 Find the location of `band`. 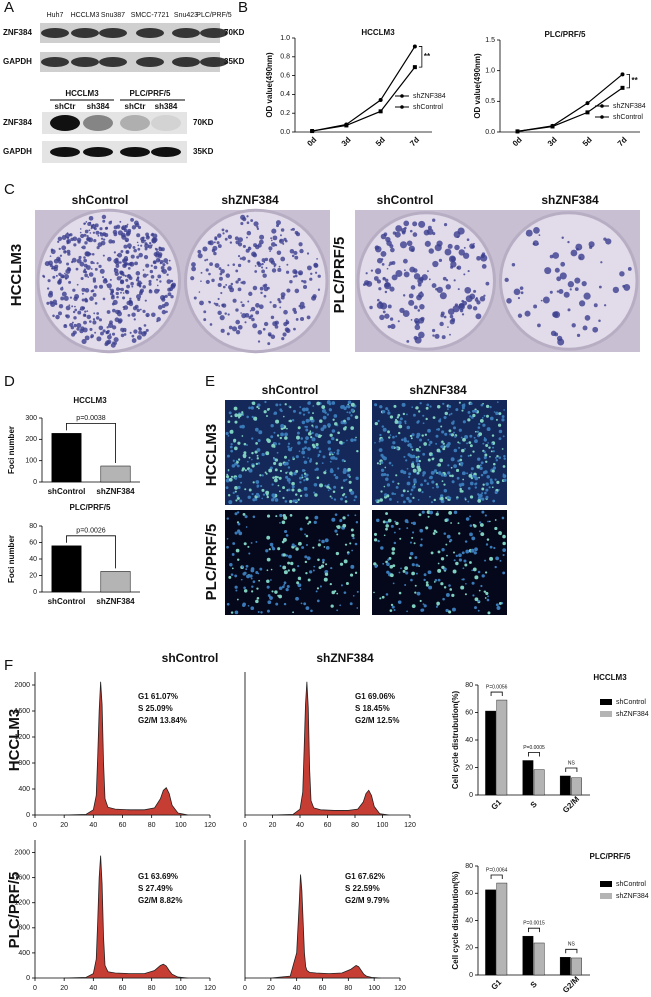

band is located at coordinates (166, 152).